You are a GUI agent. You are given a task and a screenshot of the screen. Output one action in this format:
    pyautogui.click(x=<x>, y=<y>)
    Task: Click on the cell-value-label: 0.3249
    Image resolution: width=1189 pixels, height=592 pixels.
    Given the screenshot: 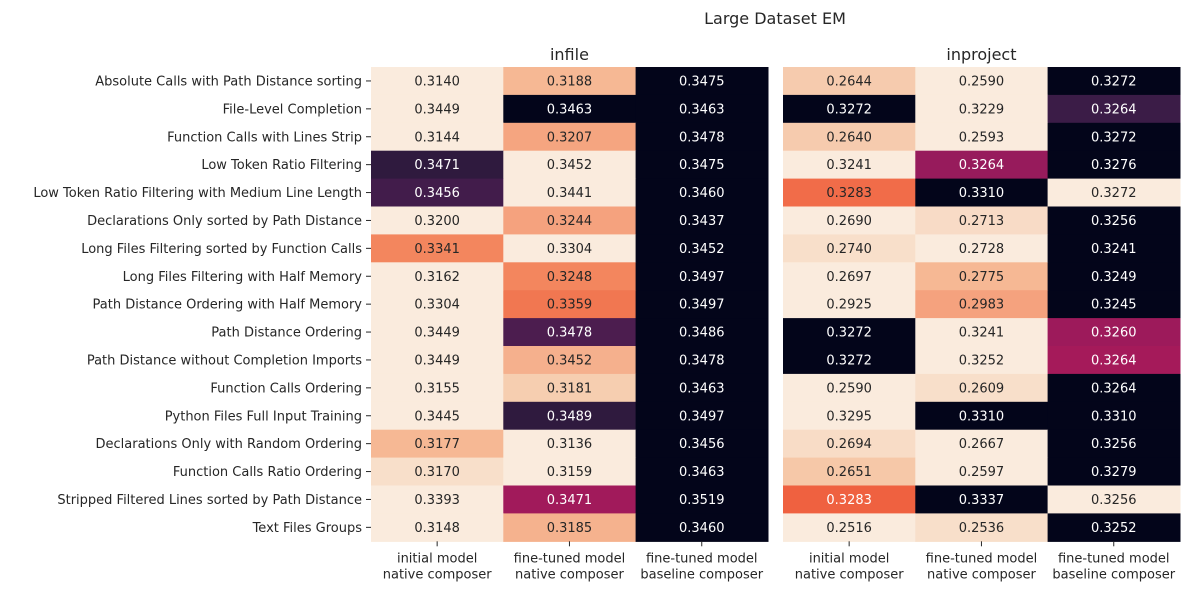 What is the action you would take?
    pyautogui.click(x=1114, y=277)
    